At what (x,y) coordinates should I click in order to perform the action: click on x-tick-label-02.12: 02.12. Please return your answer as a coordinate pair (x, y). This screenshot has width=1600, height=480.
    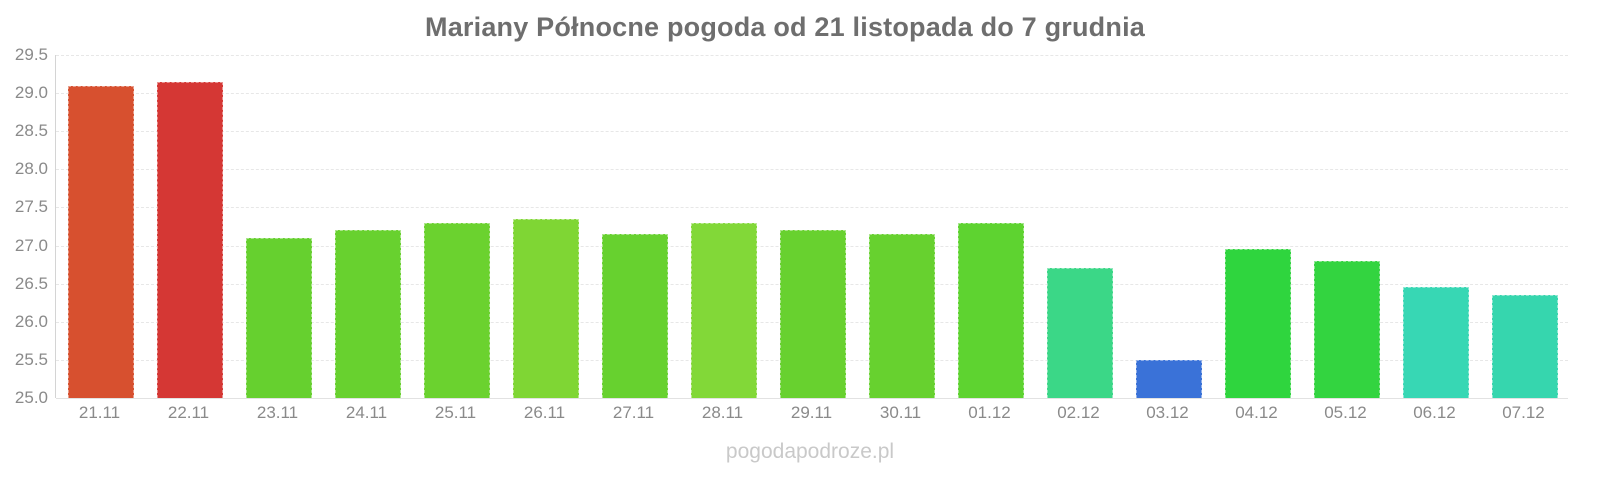
    Looking at the image, I should click on (1078, 412).